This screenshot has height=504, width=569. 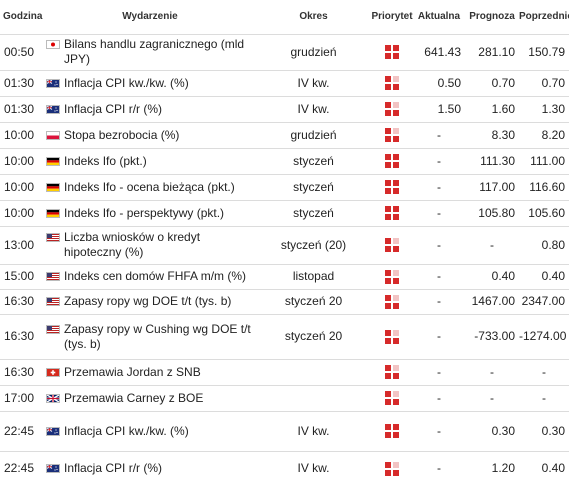 I want to click on row-actual: 0.50, so click(x=449, y=82).